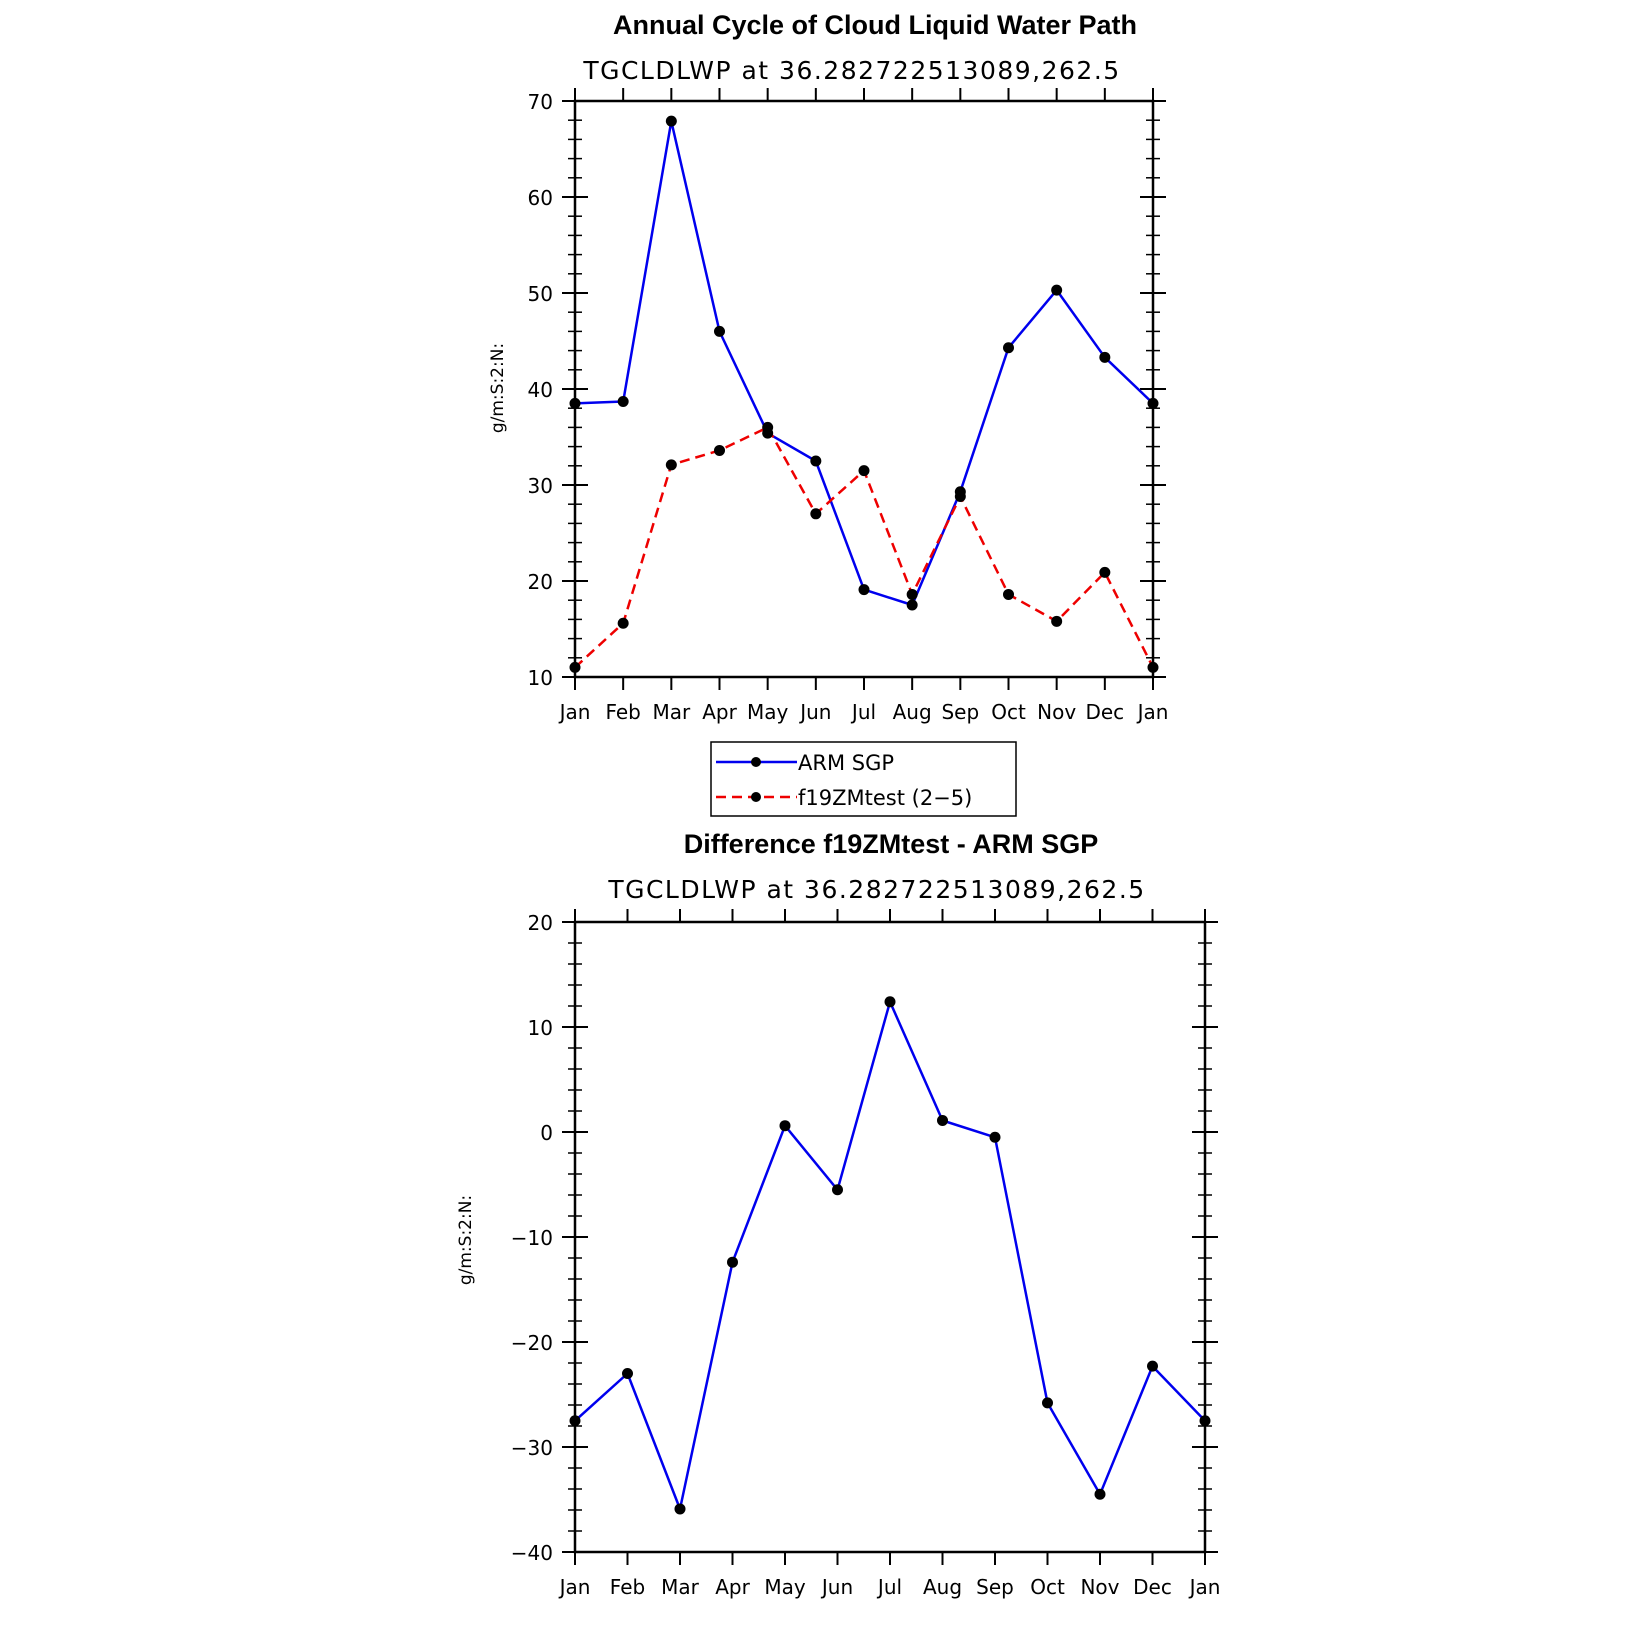  What do you see at coordinates (846, 763) in the screenshot?
I see `legend-label-arm-sgp: ARM SGP` at bounding box center [846, 763].